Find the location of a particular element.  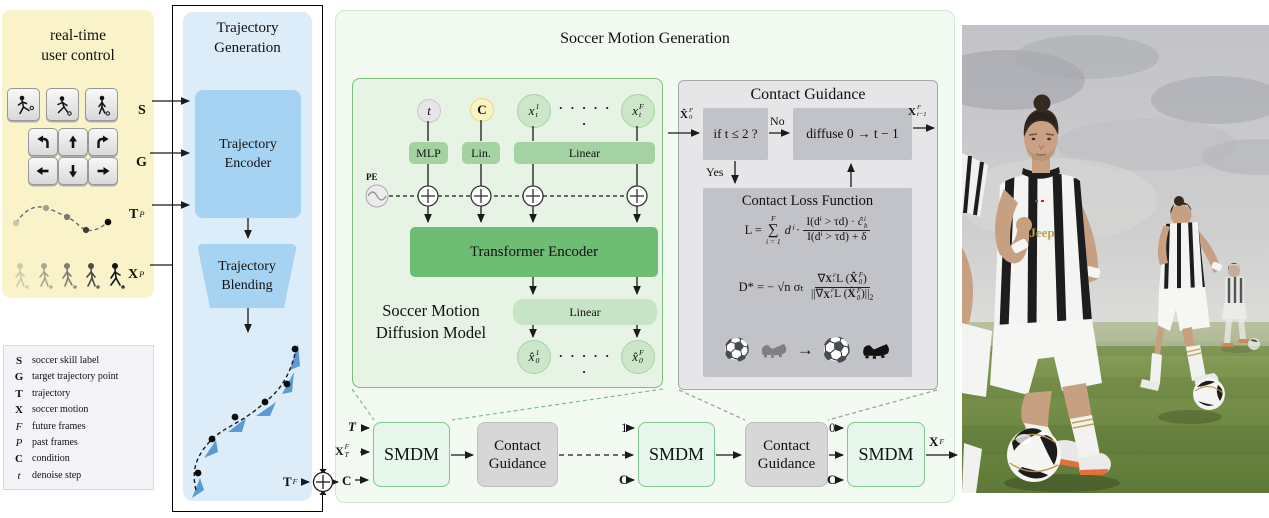

eq1-term: dⁱ · is located at coordinates (792, 230).